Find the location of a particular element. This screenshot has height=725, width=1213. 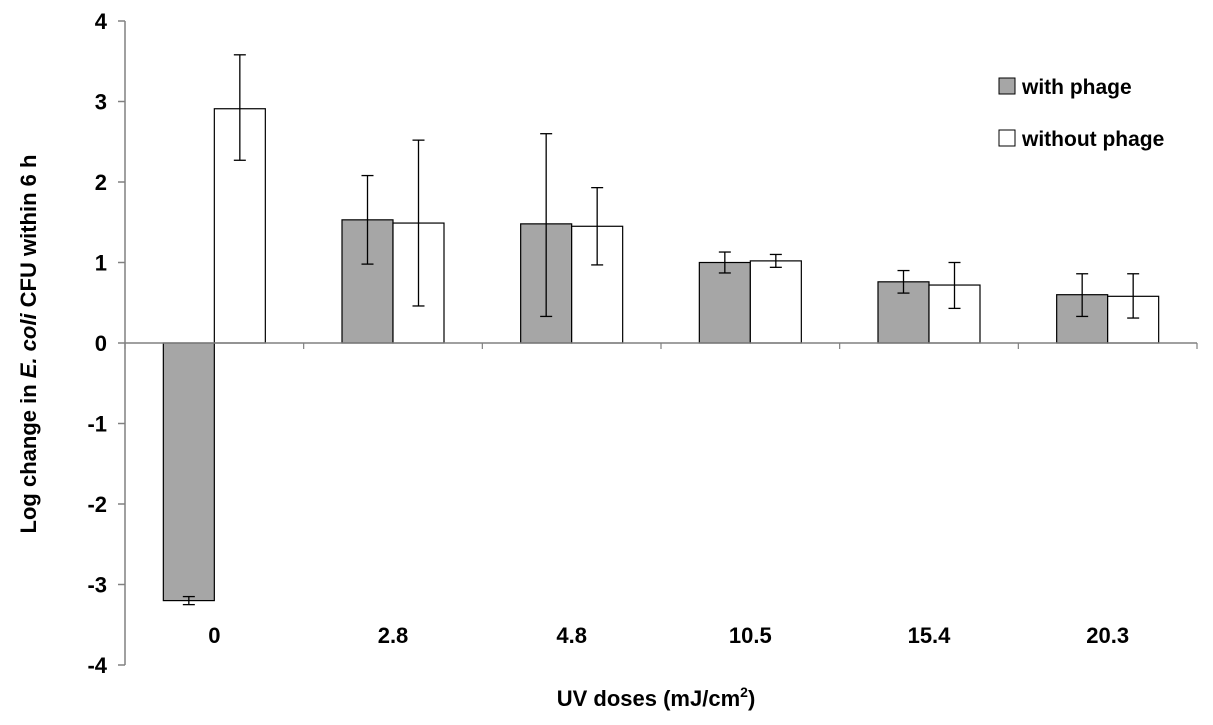

x-category-label: 4.8 is located at coordinates (571, 635).